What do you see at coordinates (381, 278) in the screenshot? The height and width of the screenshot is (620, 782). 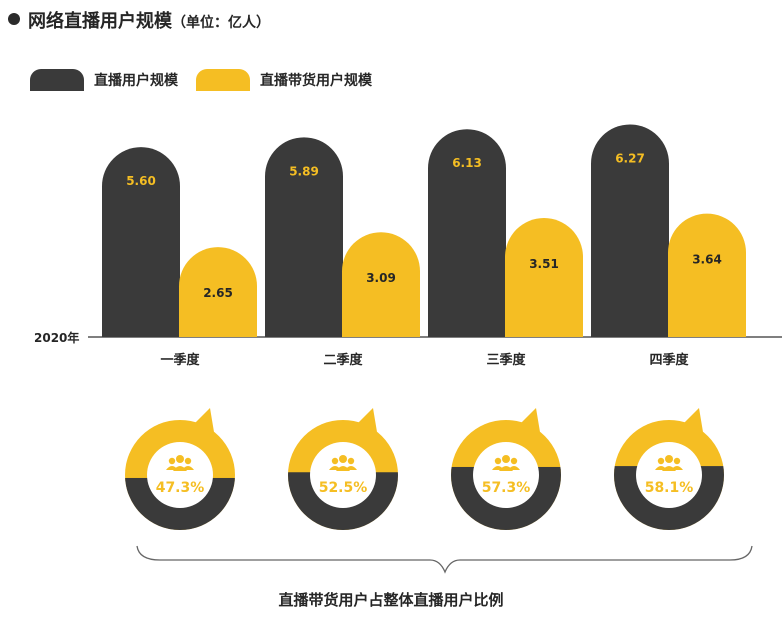 I see `data-label-commerce-users-2: 3.09` at bounding box center [381, 278].